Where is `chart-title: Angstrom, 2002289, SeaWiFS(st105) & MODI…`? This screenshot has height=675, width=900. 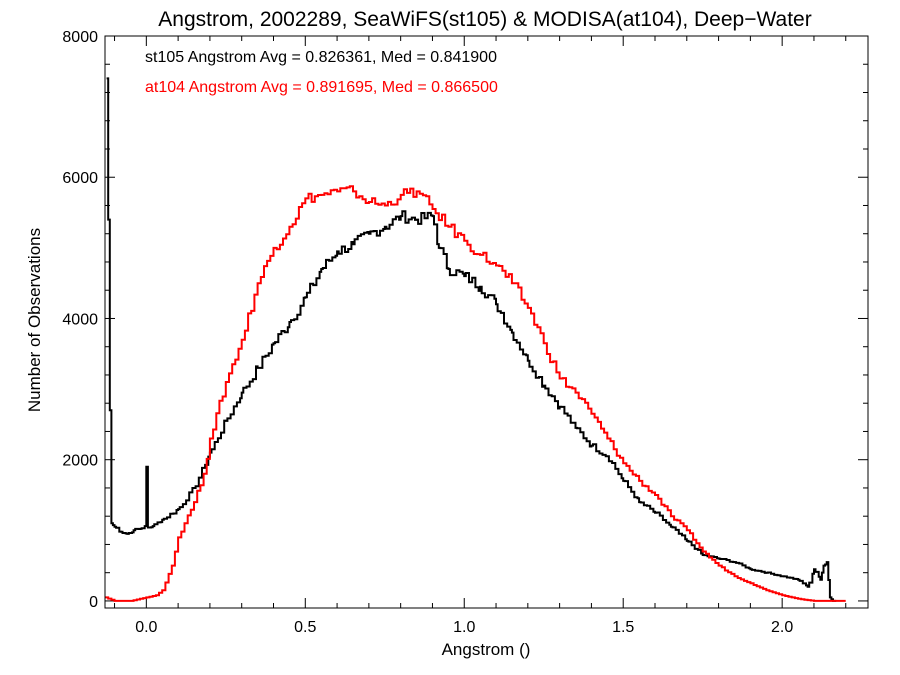 chart-title: Angstrom, 2002289, SeaWiFS(st105) & MODI… is located at coordinates (484, 19).